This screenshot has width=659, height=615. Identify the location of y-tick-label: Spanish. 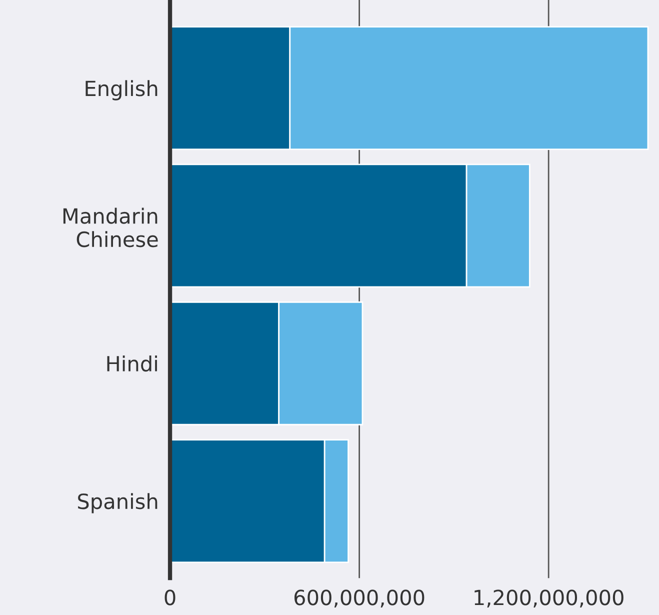
(118, 503).